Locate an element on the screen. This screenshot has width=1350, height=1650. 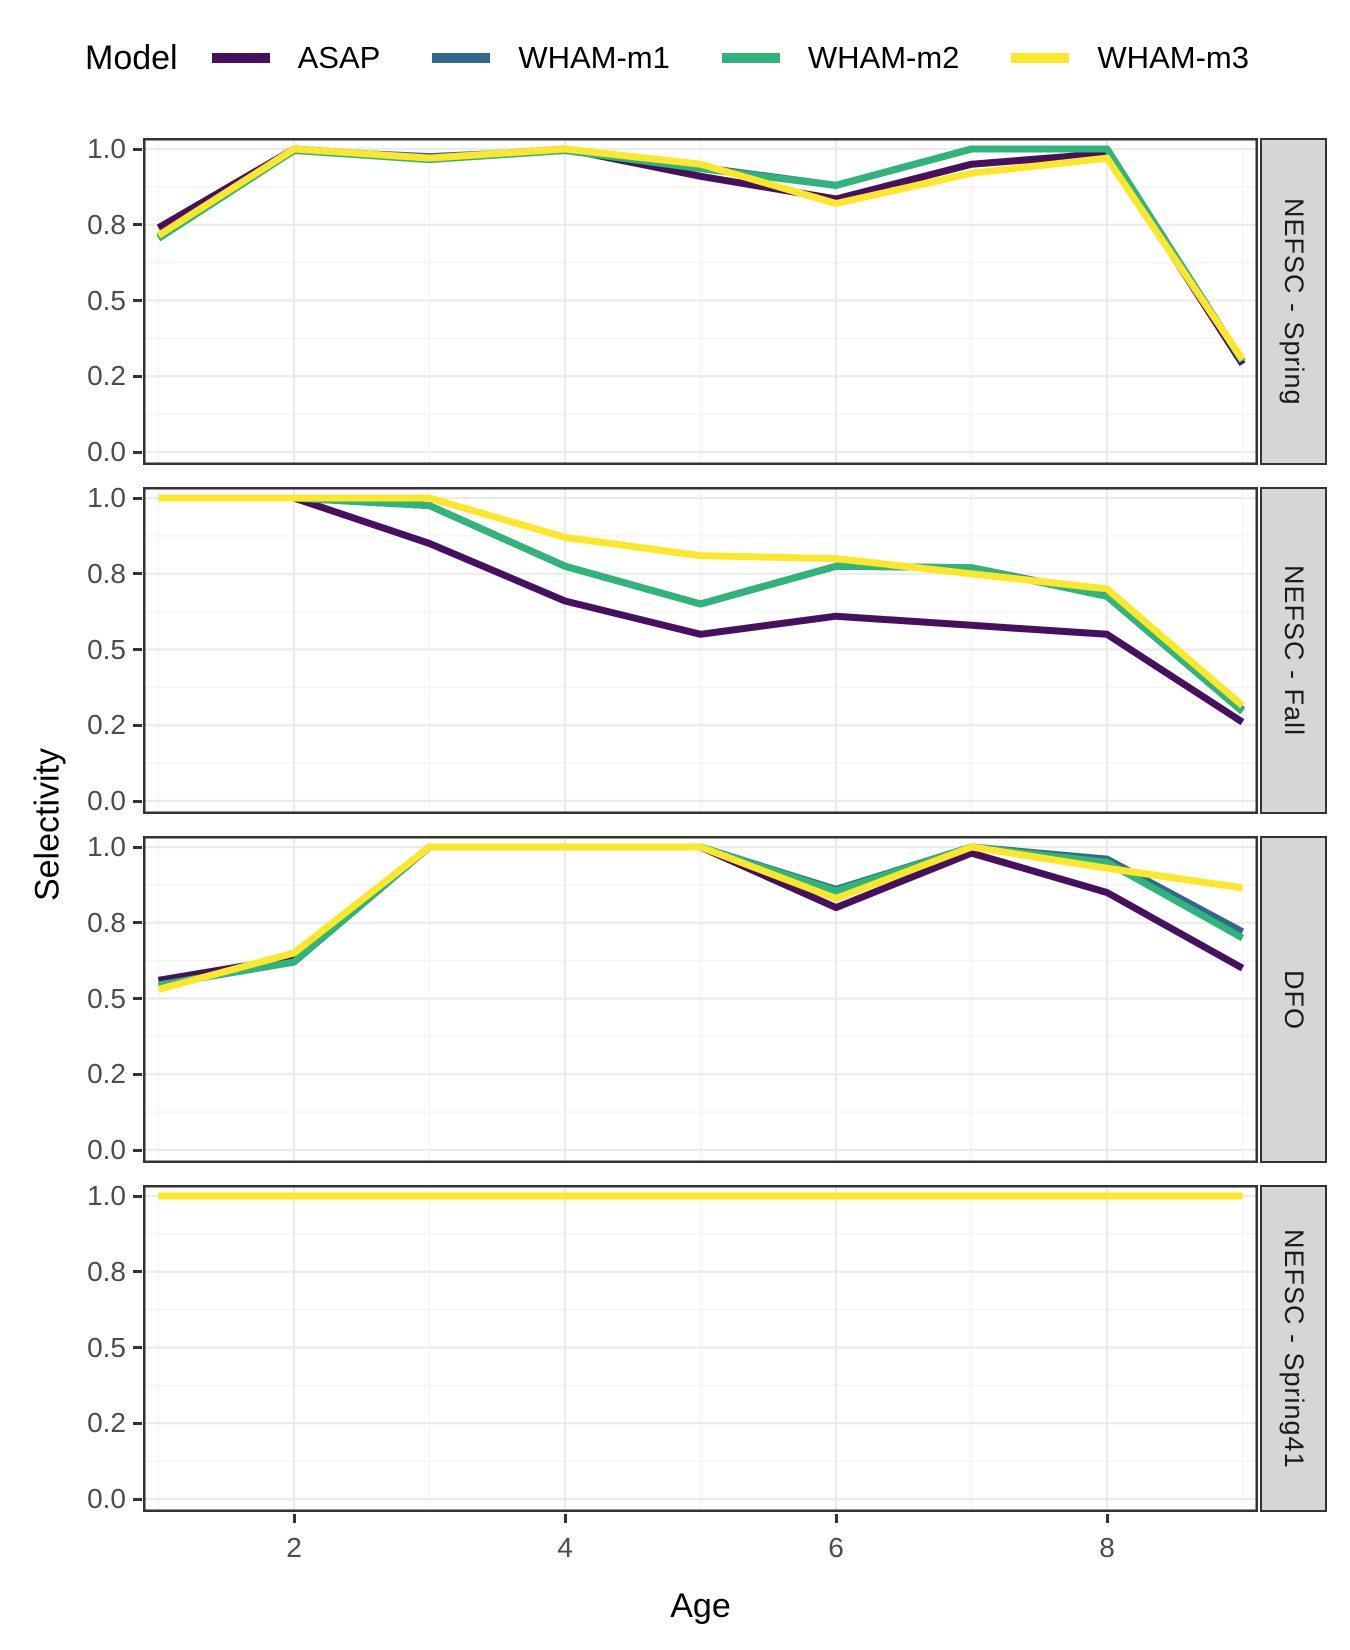
x-axis-title: Age is located at coordinates (700, 1606).